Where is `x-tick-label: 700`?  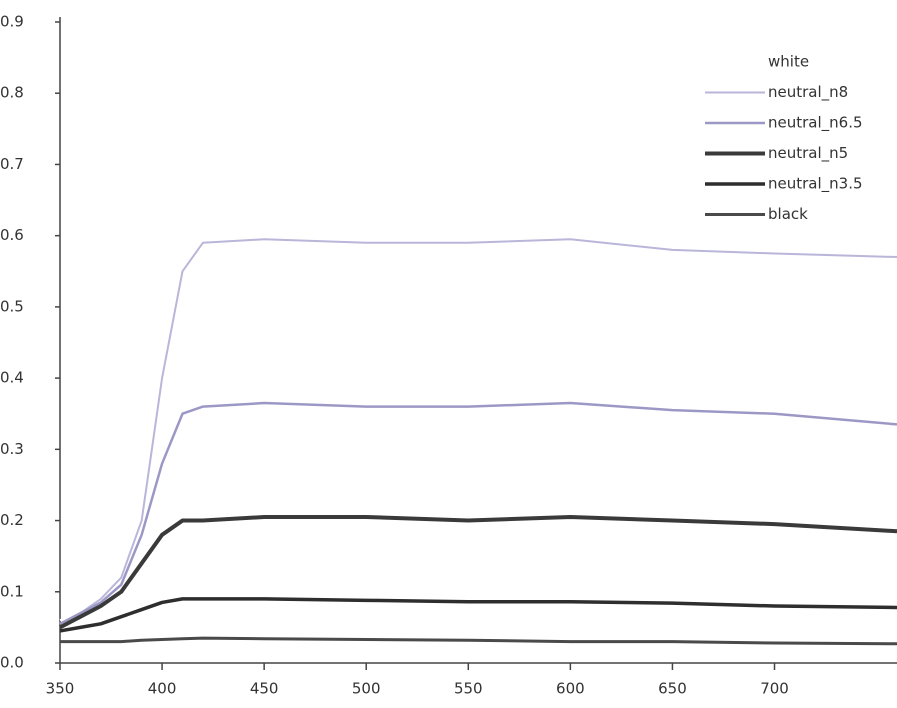
x-tick-label: 700 is located at coordinates (774, 689).